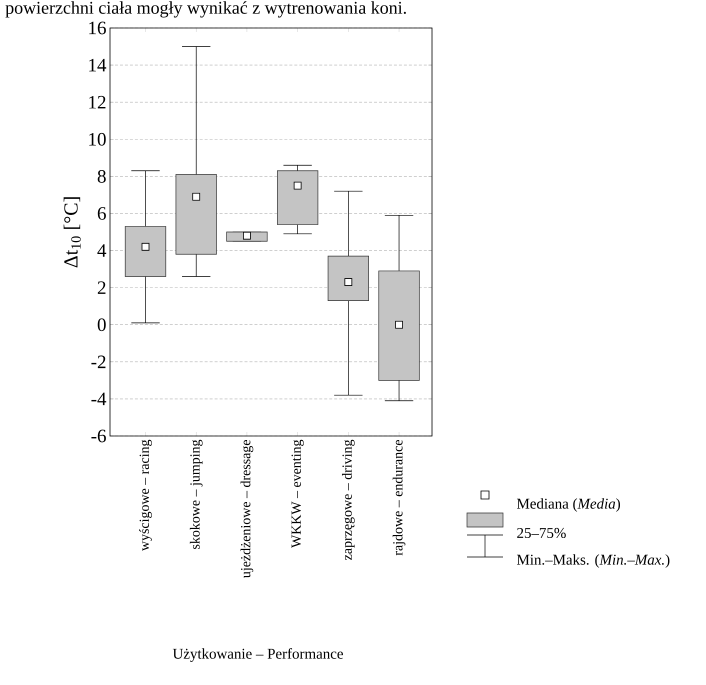  I want to click on text: powierzchni ciała mogły wynikać z wytrenowania koni., so click(205, 9).